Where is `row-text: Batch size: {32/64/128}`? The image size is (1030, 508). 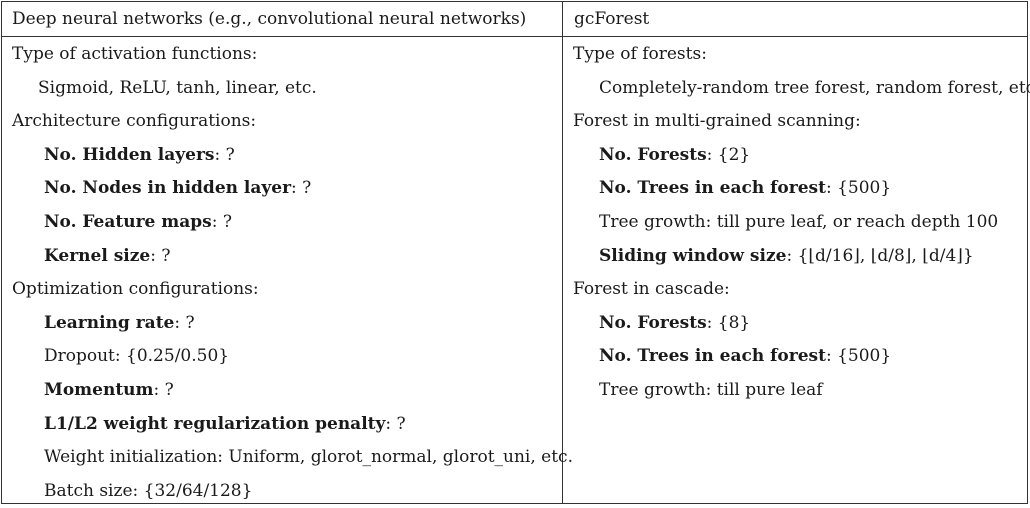
row-text: Batch size: {32/64/128} is located at coordinates (148, 490).